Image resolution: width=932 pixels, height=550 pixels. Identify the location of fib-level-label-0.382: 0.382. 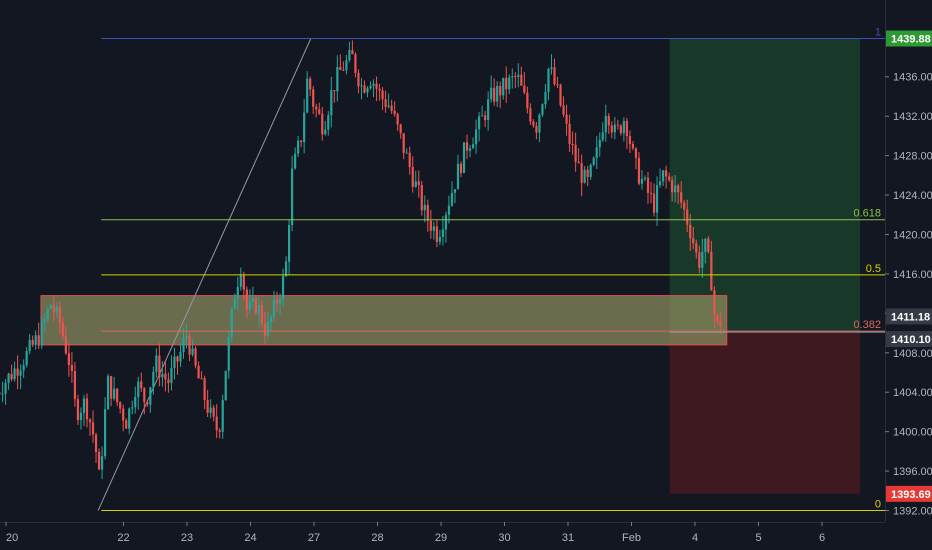
(867, 325).